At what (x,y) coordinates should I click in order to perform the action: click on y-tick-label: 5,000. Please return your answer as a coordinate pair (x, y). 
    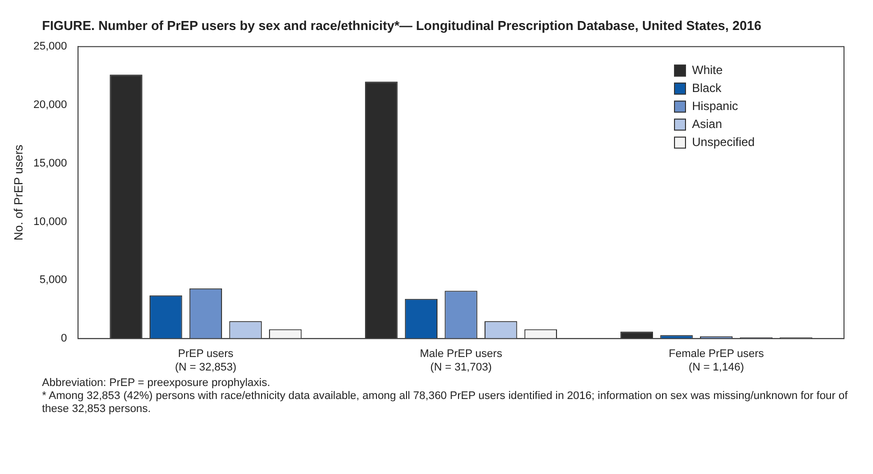
    Looking at the image, I should click on (54, 280).